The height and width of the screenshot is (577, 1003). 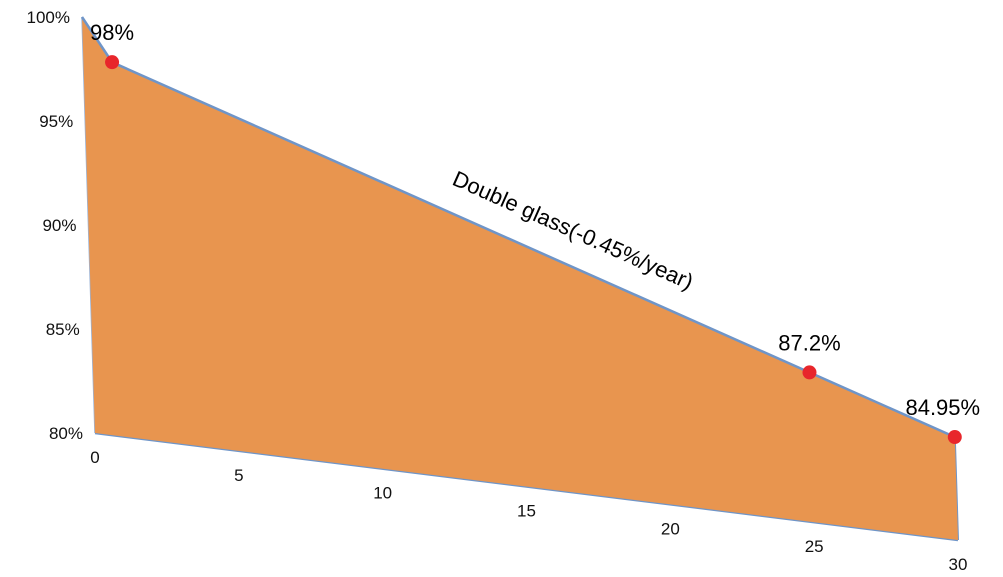 I want to click on y-tick-label: 90%, so click(x=59, y=225).